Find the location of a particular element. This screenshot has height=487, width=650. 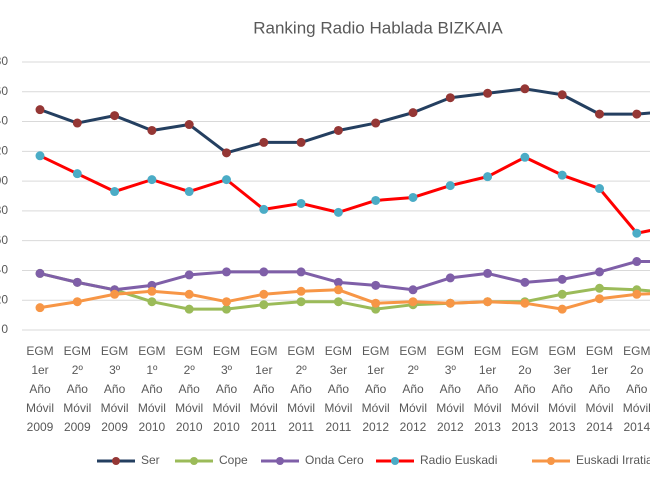

x-tick-label: EGM 2º Año Móvil 2011 is located at coordinates (301, 389).